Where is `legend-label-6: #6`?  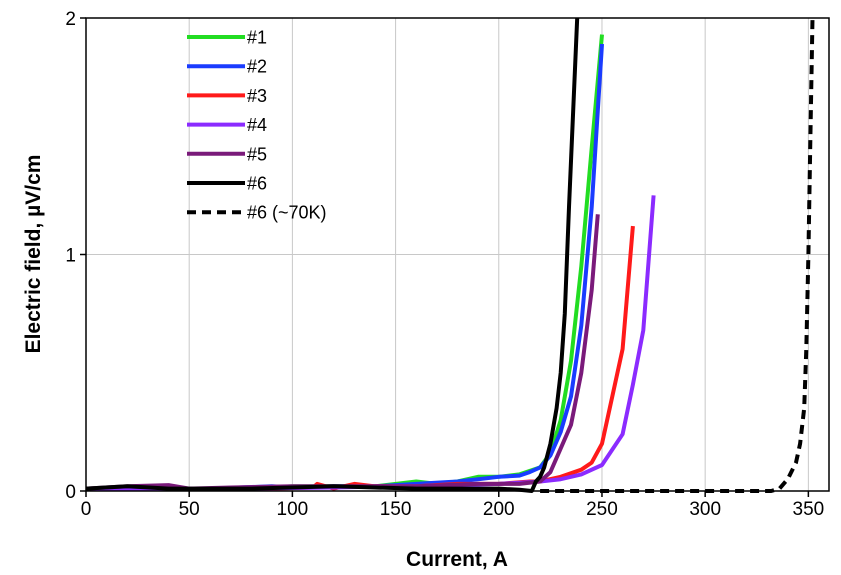
legend-label-6: #6 is located at coordinates (257, 184).